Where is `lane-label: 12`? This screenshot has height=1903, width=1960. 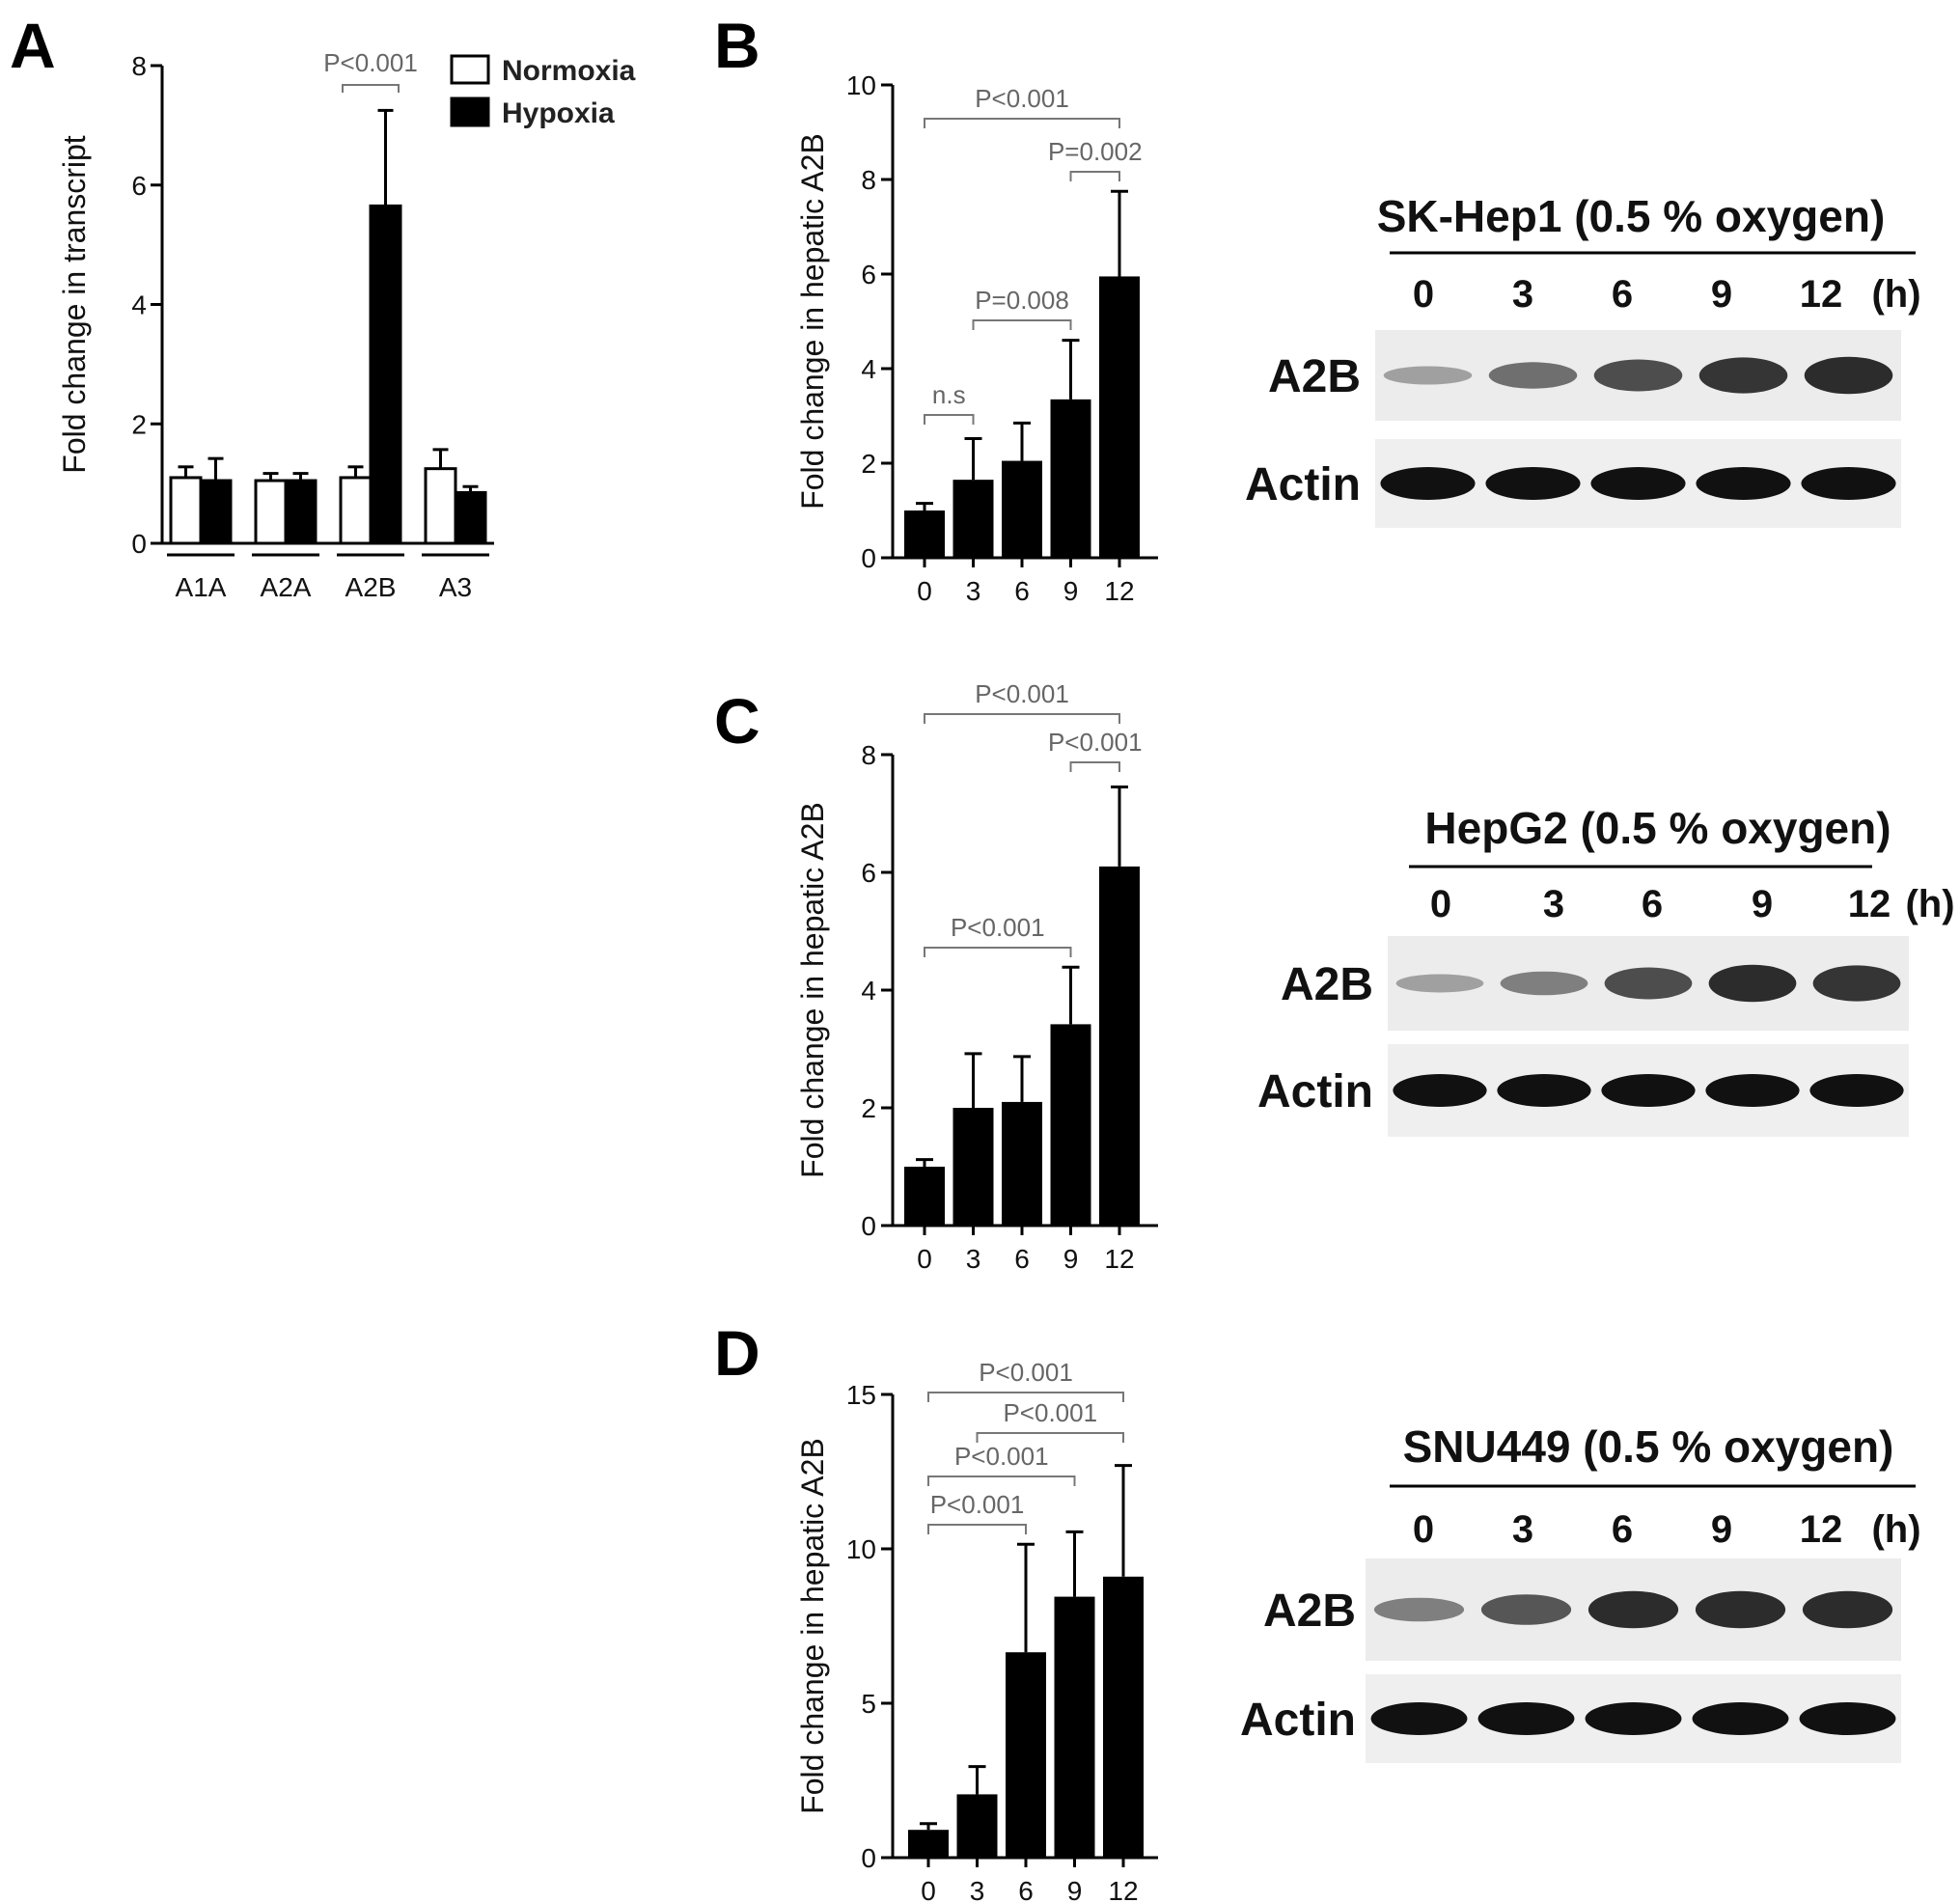 lane-label: 12 is located at coordinates (1821, 294).